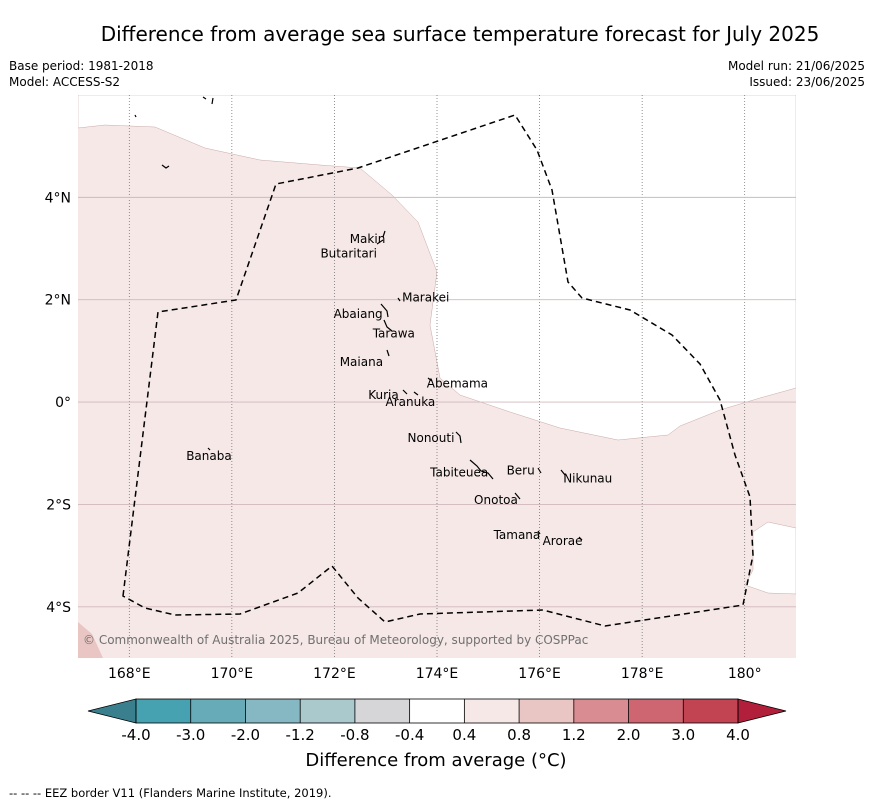 The image size is (873, 804). Describe the element at coordinates (81, 66) in the screenshot. I see `base-period: Base period: 1981-2018` at that location.